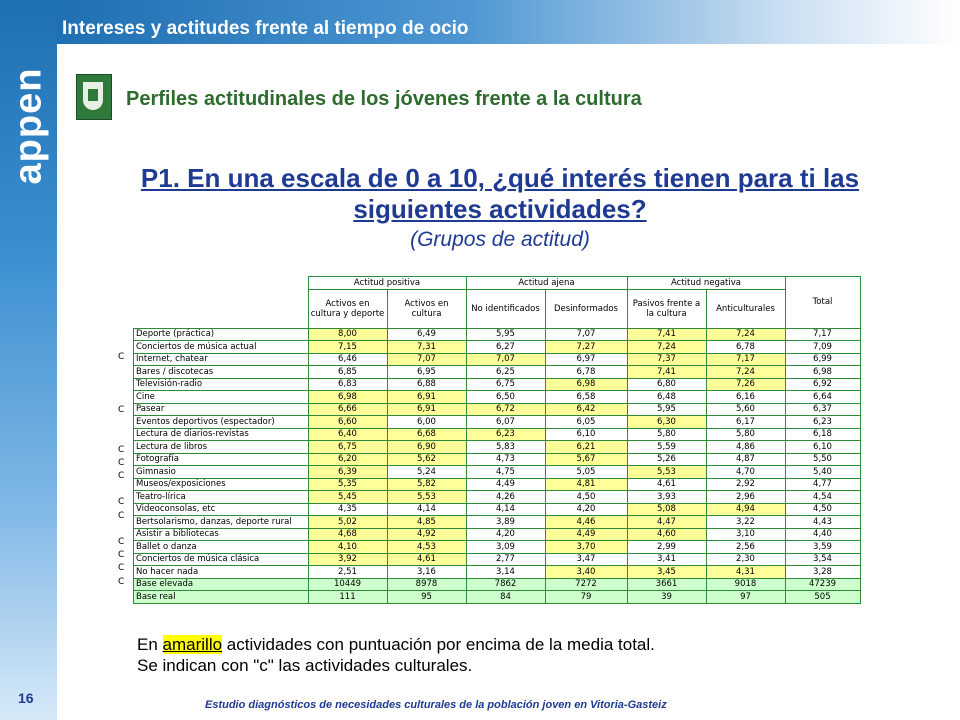  I want to click on table-cell: 4,20, so click(505, 534).